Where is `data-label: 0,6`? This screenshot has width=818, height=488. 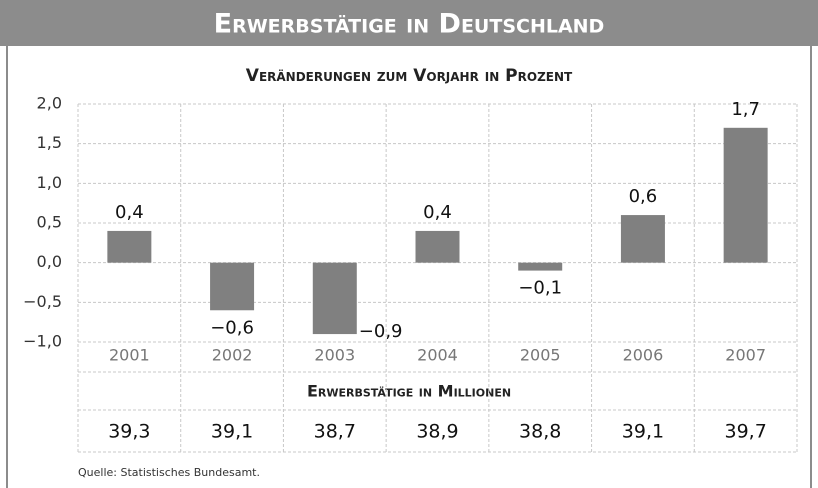 data-label: 0,6 is located at coordinates (643, 196).